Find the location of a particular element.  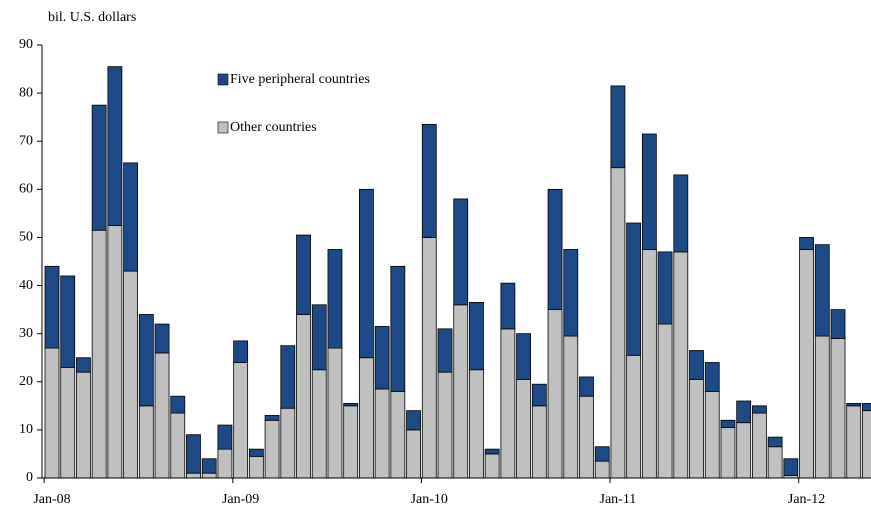

y-tick-label: 0 is located at coordinates (29, 477).